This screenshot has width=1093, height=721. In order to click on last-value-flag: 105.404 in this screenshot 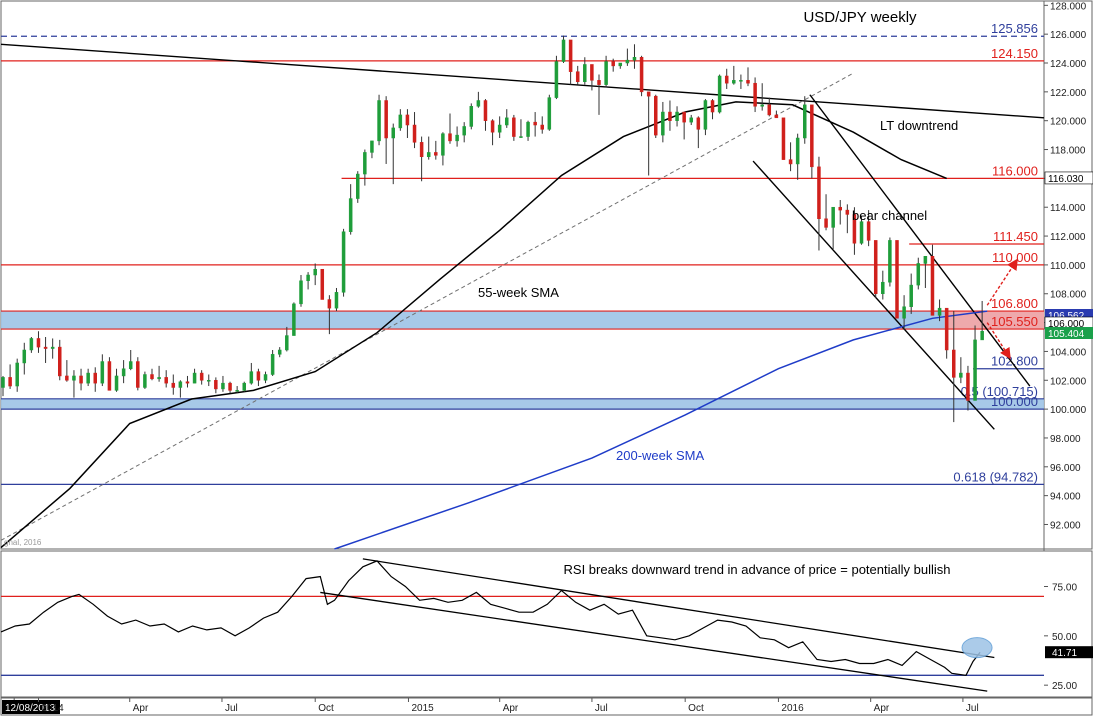, I will do `click(1069, 333)`.